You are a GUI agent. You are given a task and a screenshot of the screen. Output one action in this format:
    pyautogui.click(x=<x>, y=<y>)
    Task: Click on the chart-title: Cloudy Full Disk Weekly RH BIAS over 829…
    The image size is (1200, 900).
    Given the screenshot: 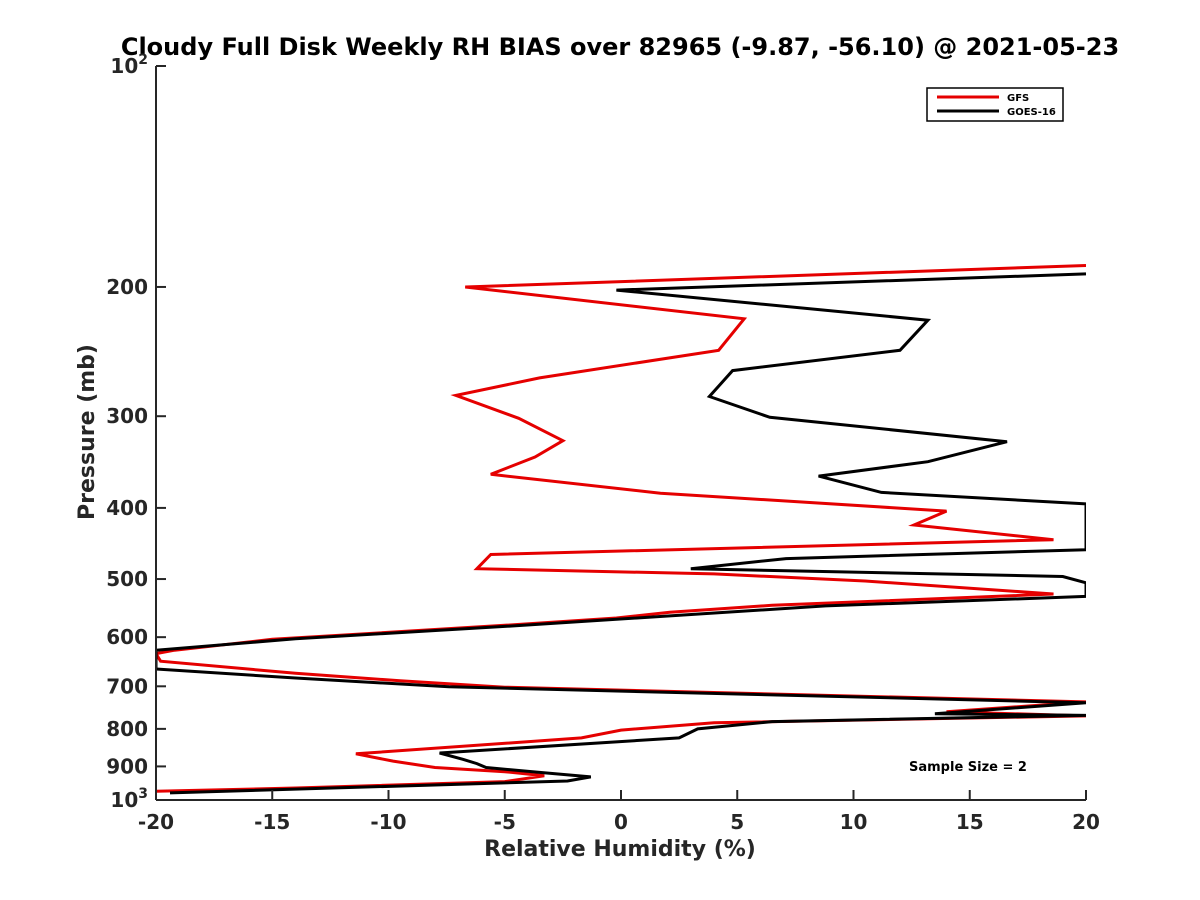 What is the action you would take?
    pyautogui.click(x=620, y=47)
    